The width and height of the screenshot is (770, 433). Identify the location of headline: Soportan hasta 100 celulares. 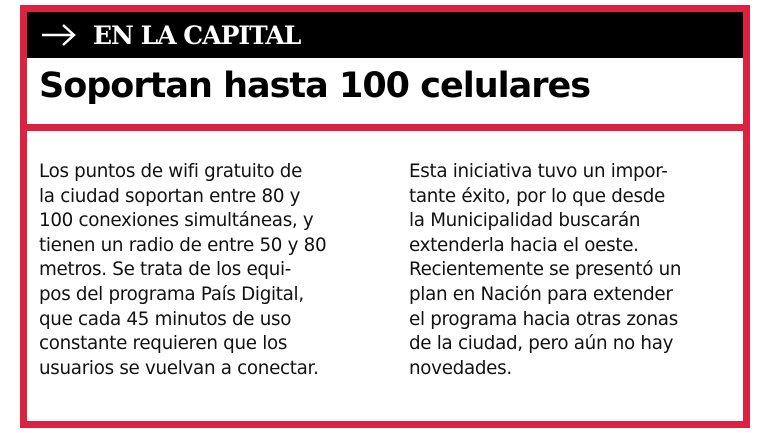
(315, 86).